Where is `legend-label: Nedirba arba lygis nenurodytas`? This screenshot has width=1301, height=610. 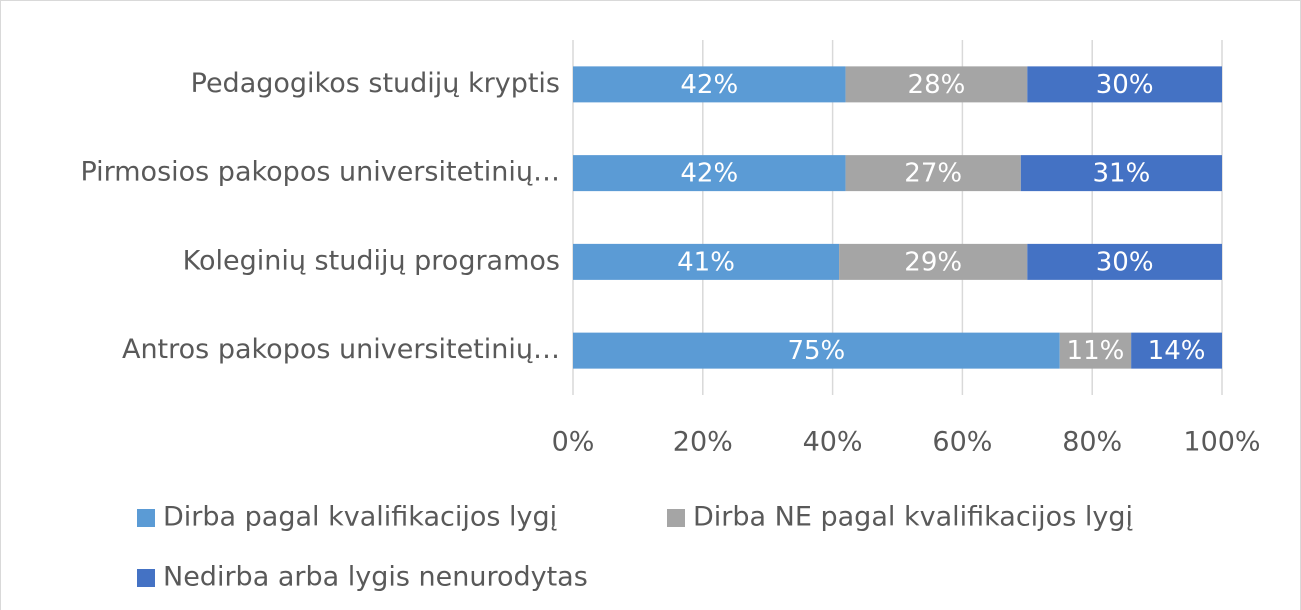 legend-label: Nedirba arba lygis nenurodytas is located at coordinates (375, 577).